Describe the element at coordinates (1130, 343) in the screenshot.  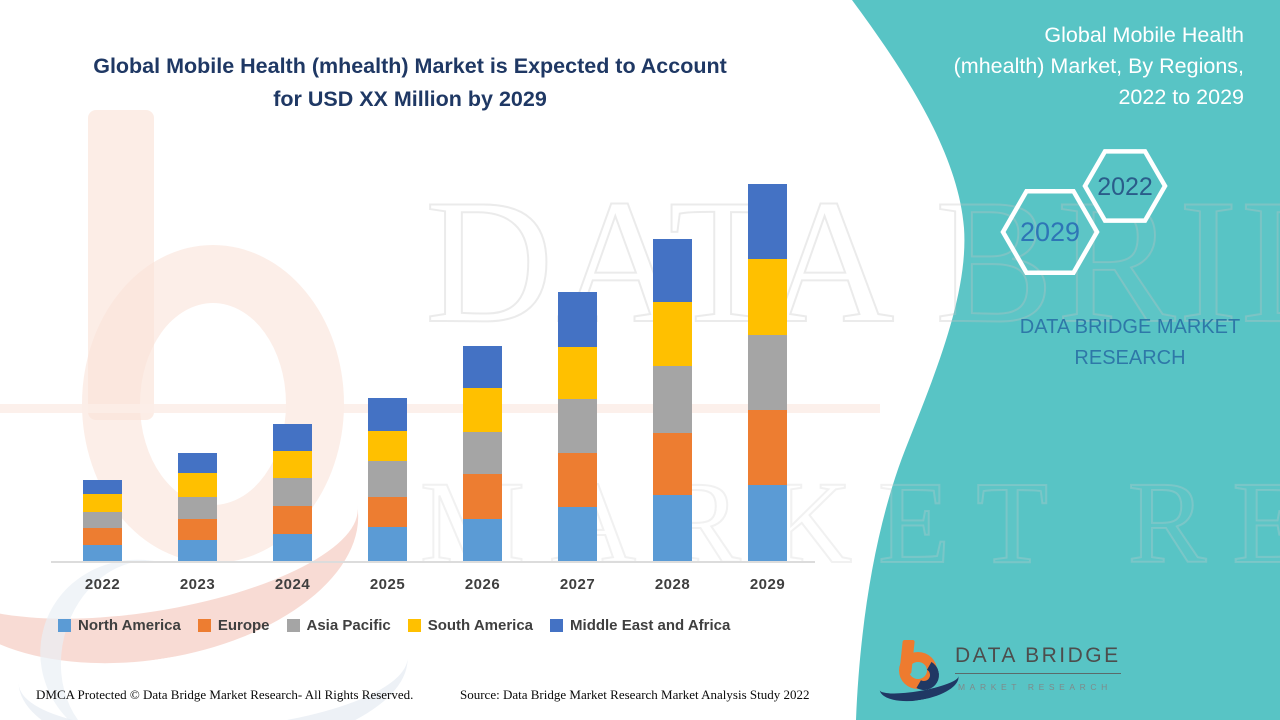
I see `brand-text: DATA BRIDGE MARKET RESEARCH` at that location.